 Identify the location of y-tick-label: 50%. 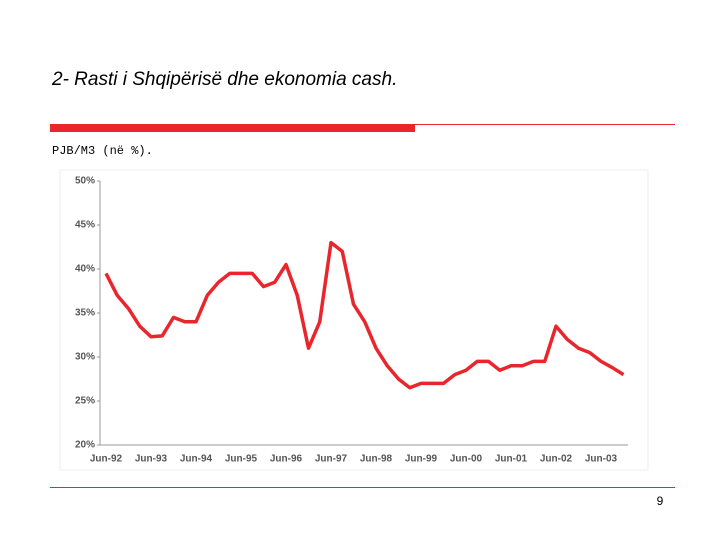
(85, 181).